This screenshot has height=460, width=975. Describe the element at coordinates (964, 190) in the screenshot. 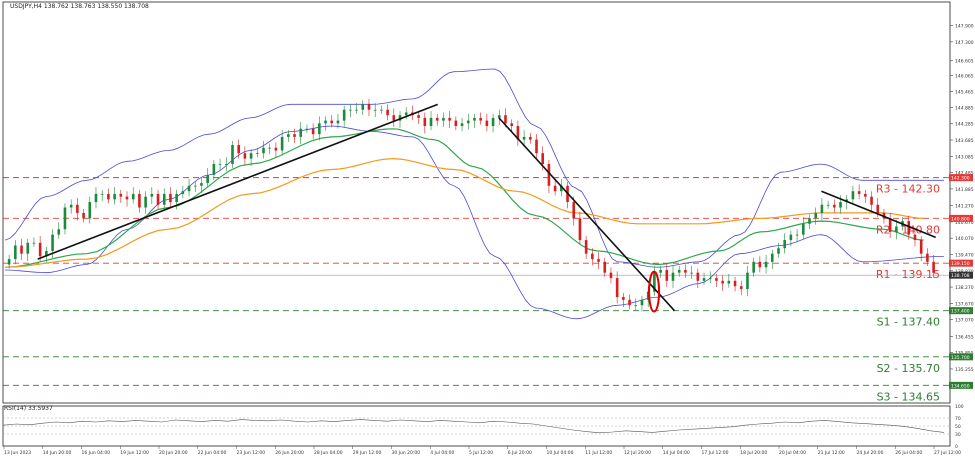

I see `y-tick-label: 141.885` at that location.